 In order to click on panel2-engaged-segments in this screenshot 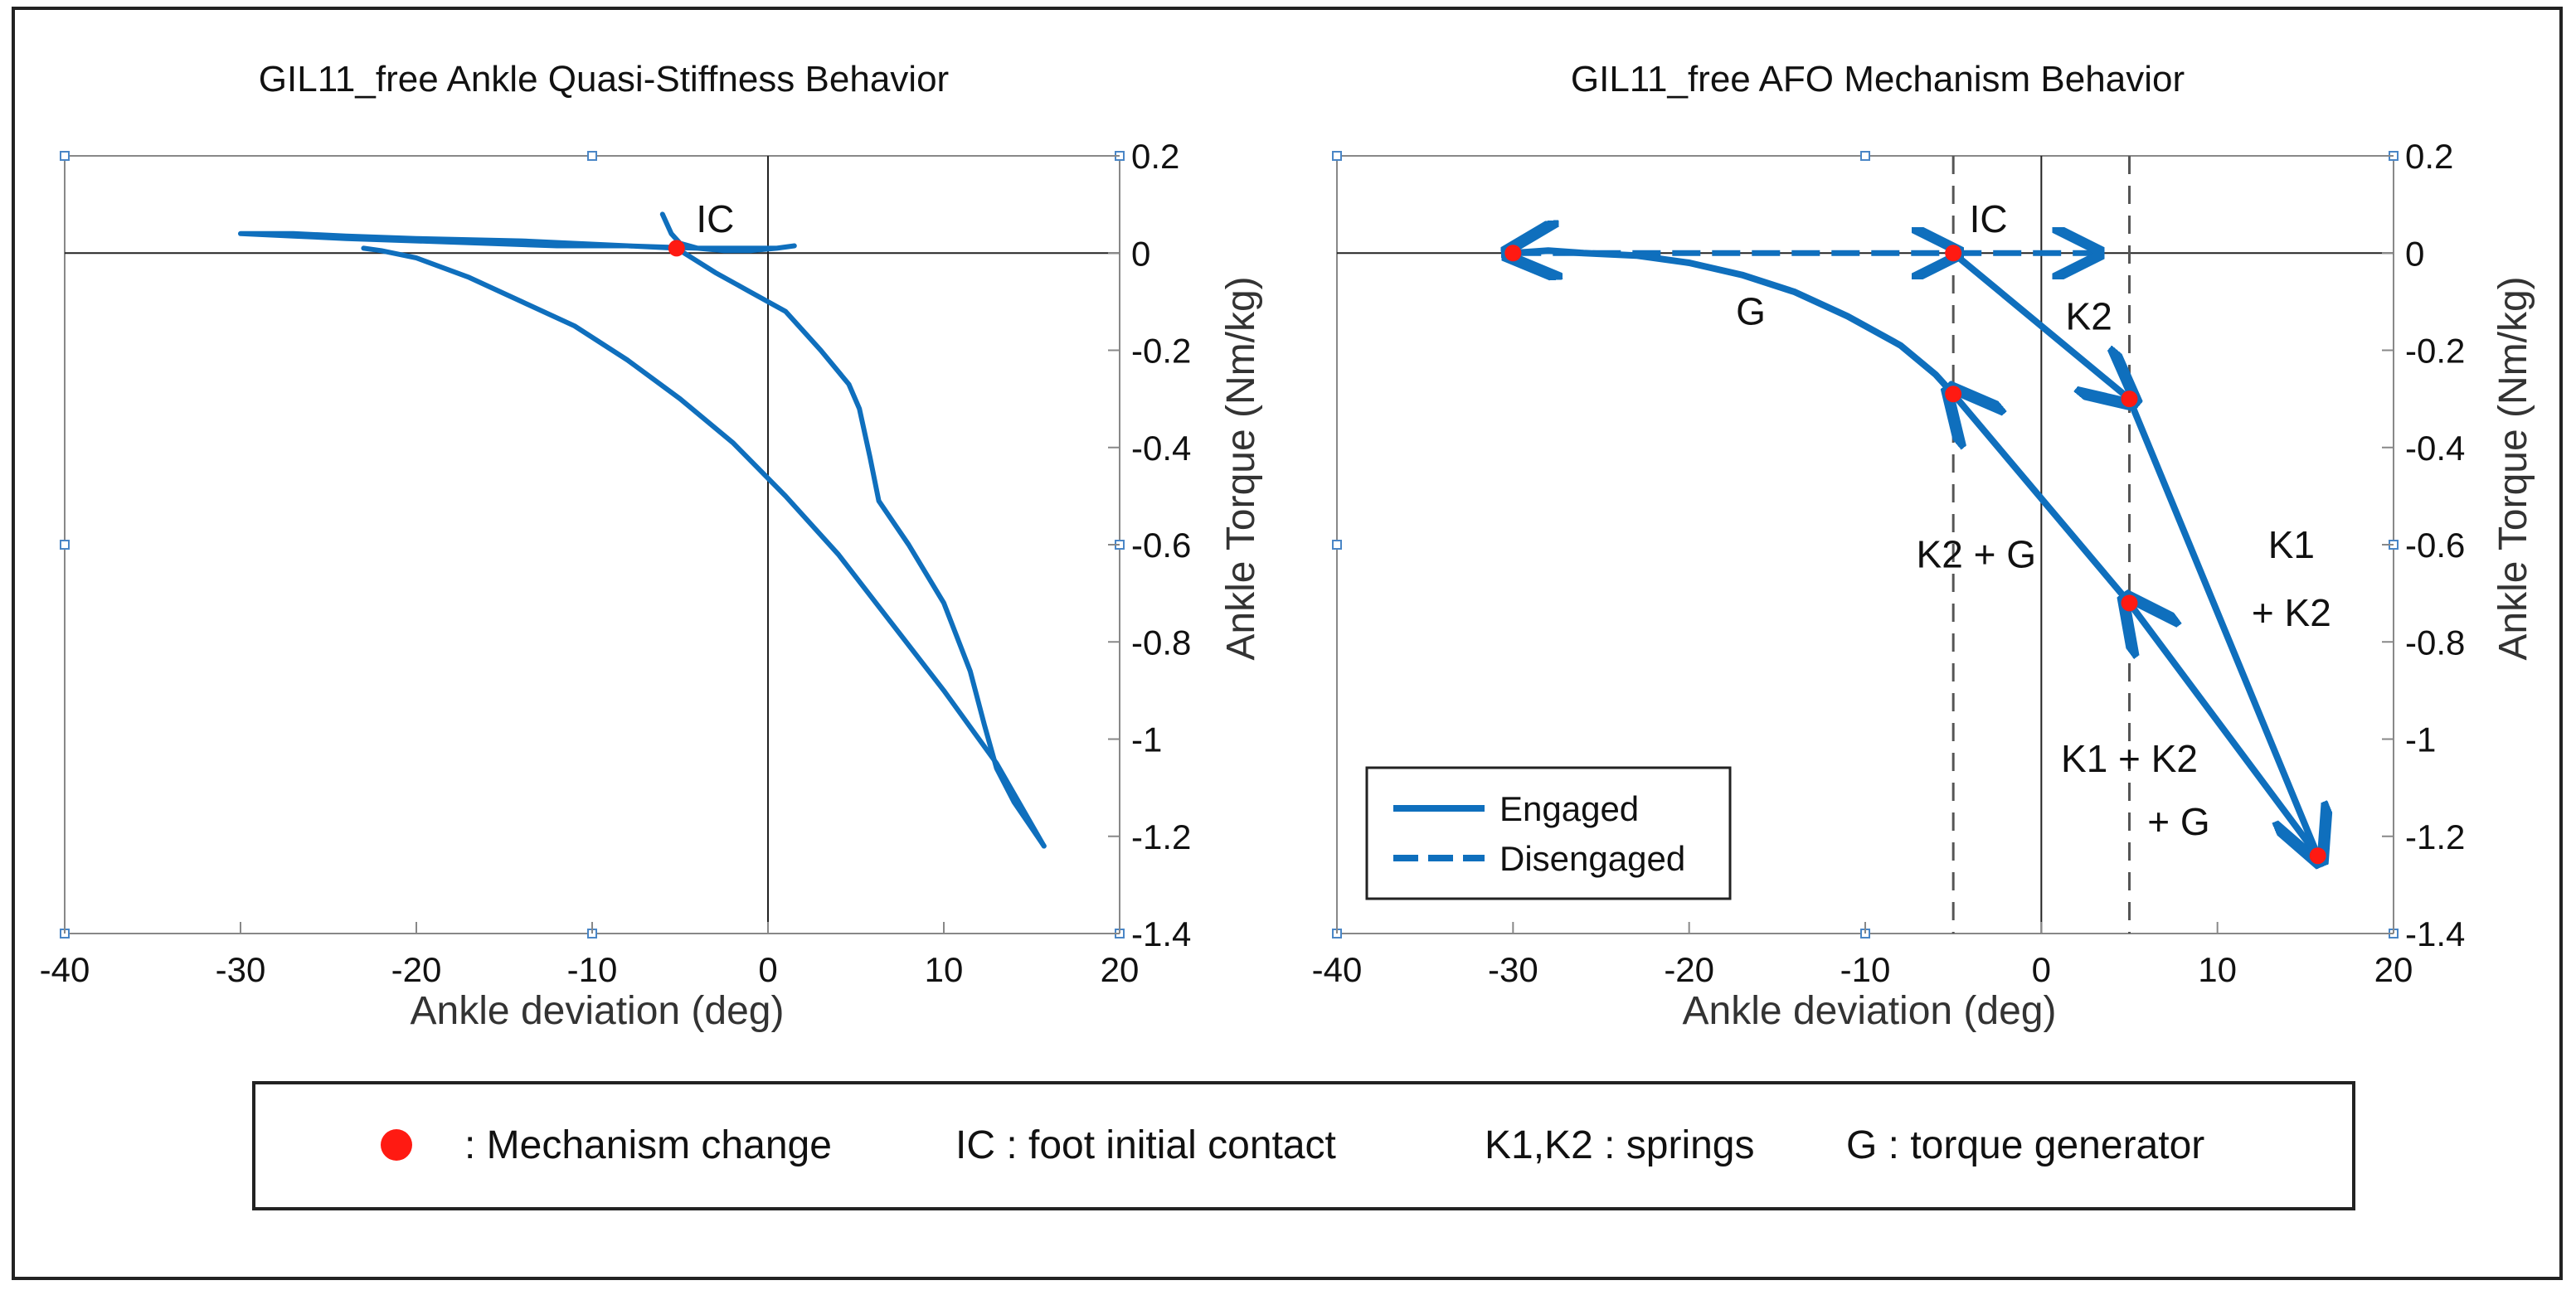, I will do `click(1915, 553)`.